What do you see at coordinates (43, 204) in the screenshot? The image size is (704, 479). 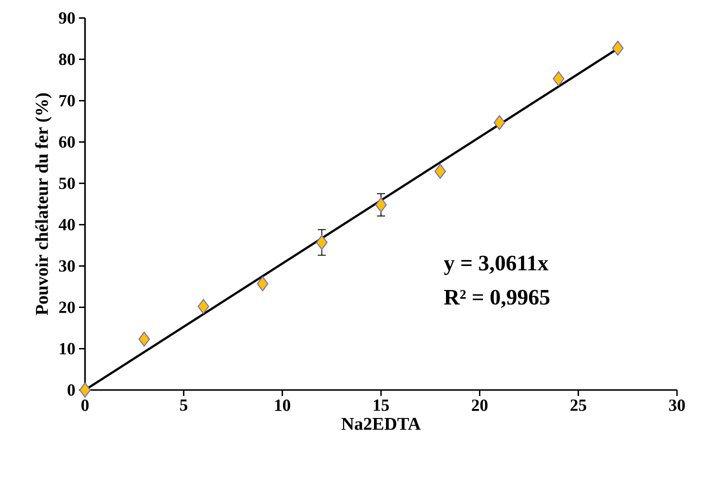 I see `y-axis-title: Pouvoir chélateur du fer (%)` at bounding box center [43, 204].